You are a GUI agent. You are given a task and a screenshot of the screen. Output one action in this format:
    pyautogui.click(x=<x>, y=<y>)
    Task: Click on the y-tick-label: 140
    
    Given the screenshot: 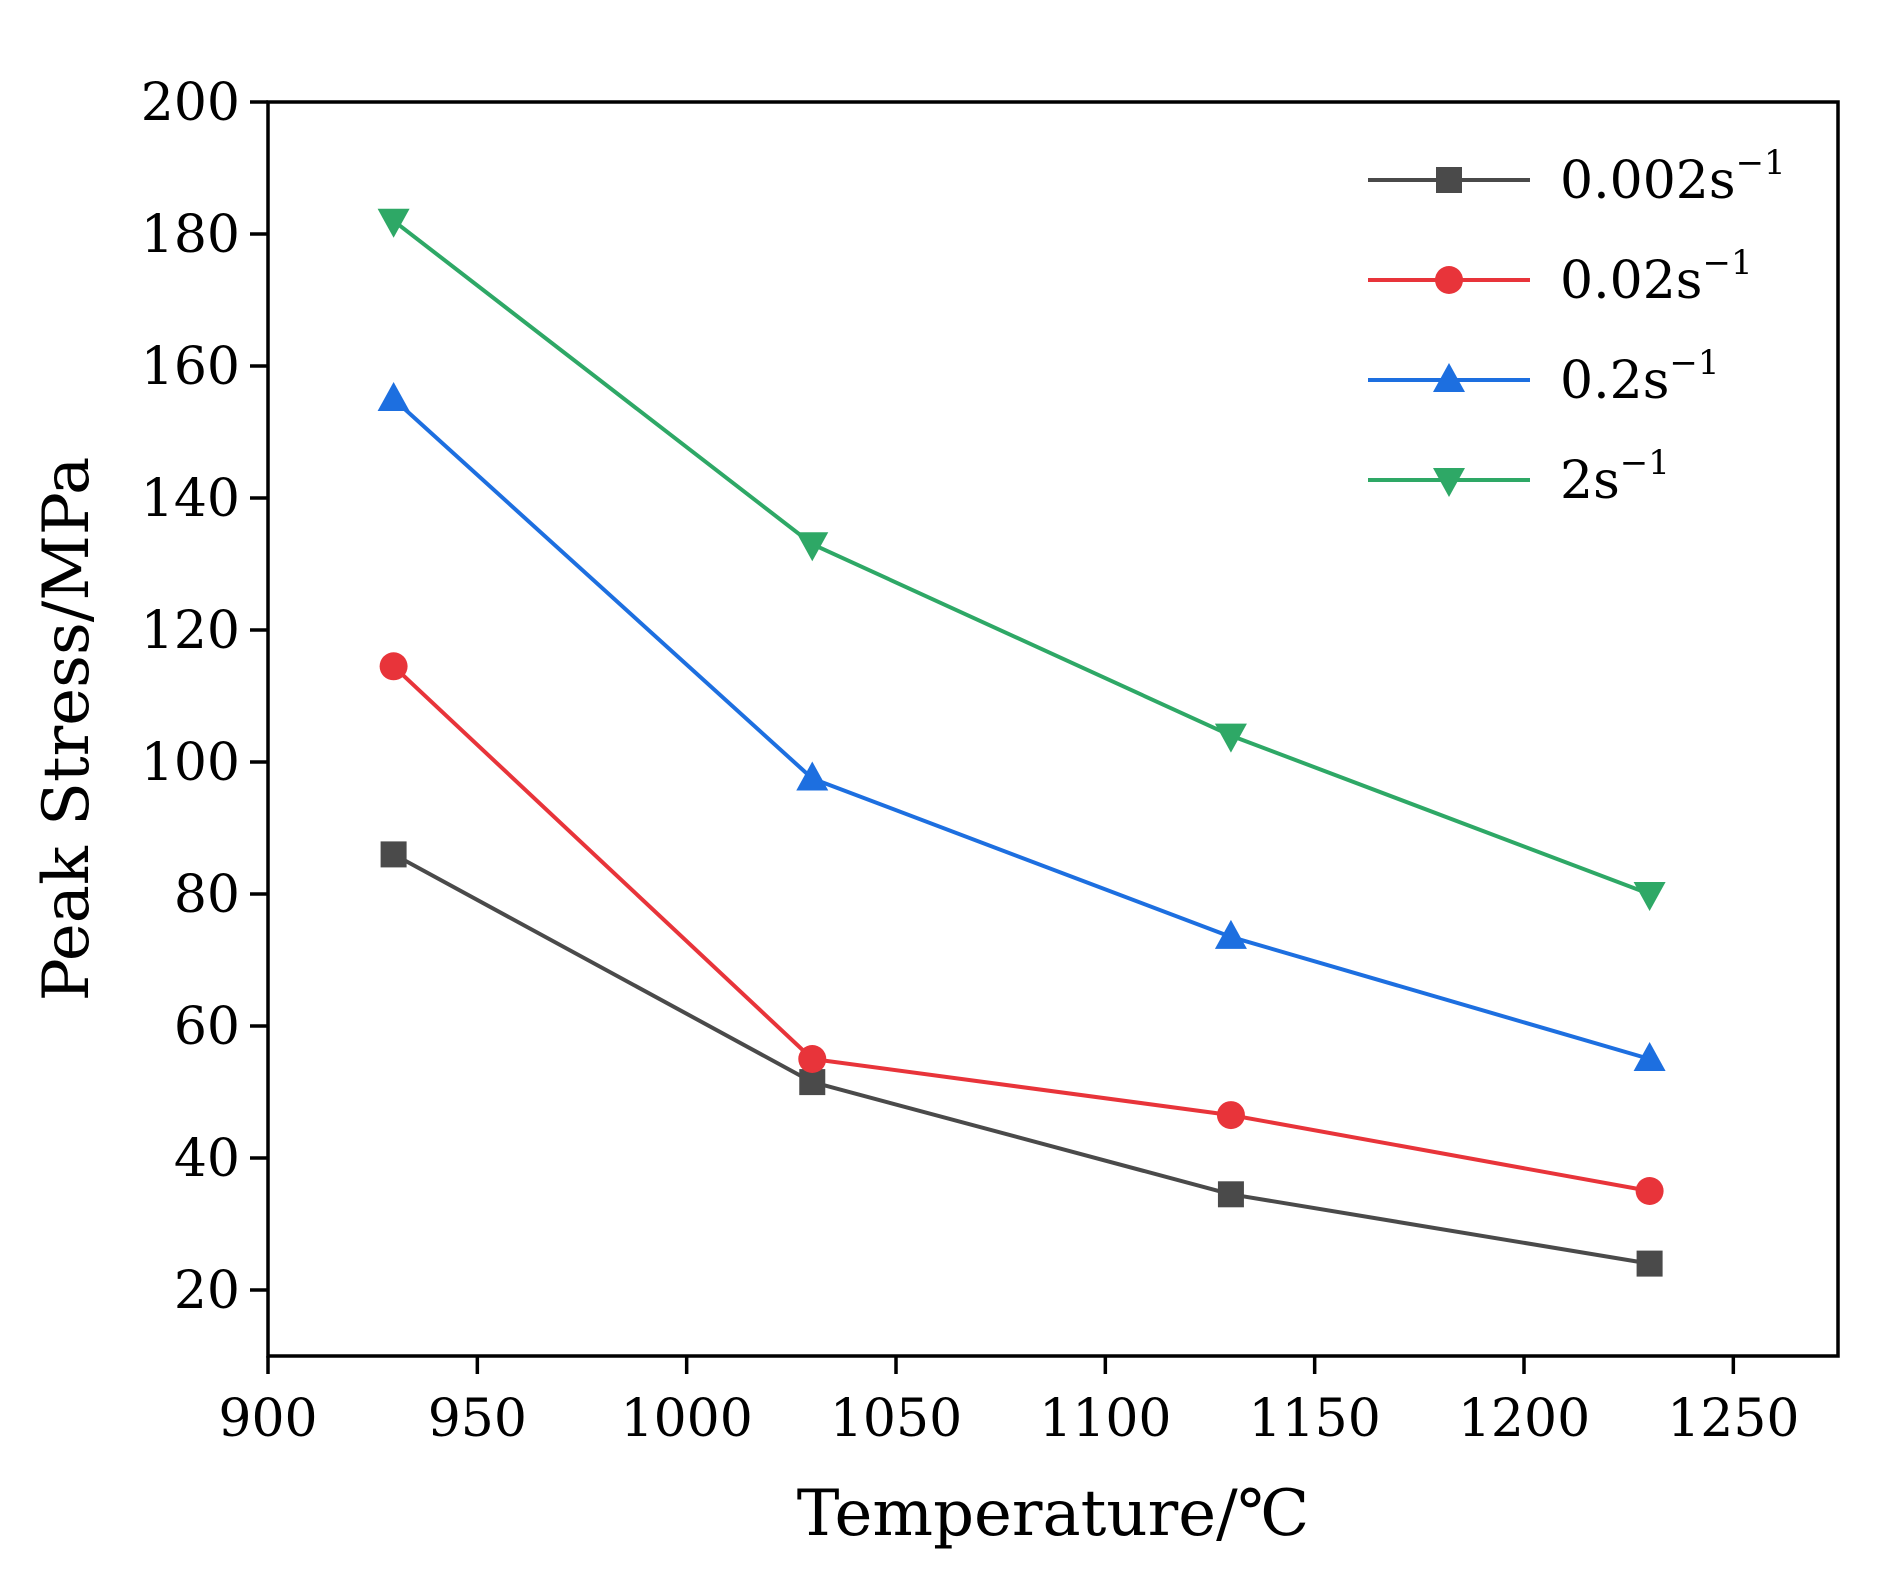 What is the action you would take?
    pyautogui.click(x=190, y=499)
    